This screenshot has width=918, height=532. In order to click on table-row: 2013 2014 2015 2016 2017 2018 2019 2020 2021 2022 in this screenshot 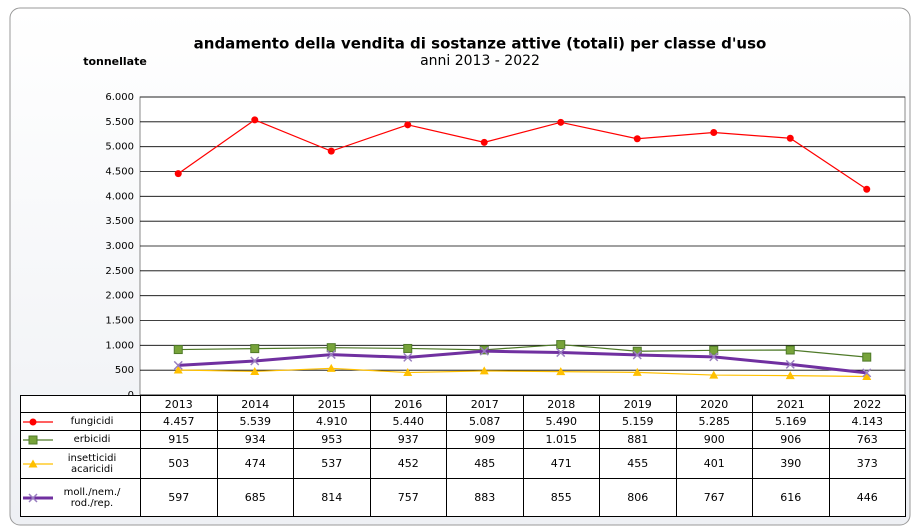, I will do `click(463, 404)`.